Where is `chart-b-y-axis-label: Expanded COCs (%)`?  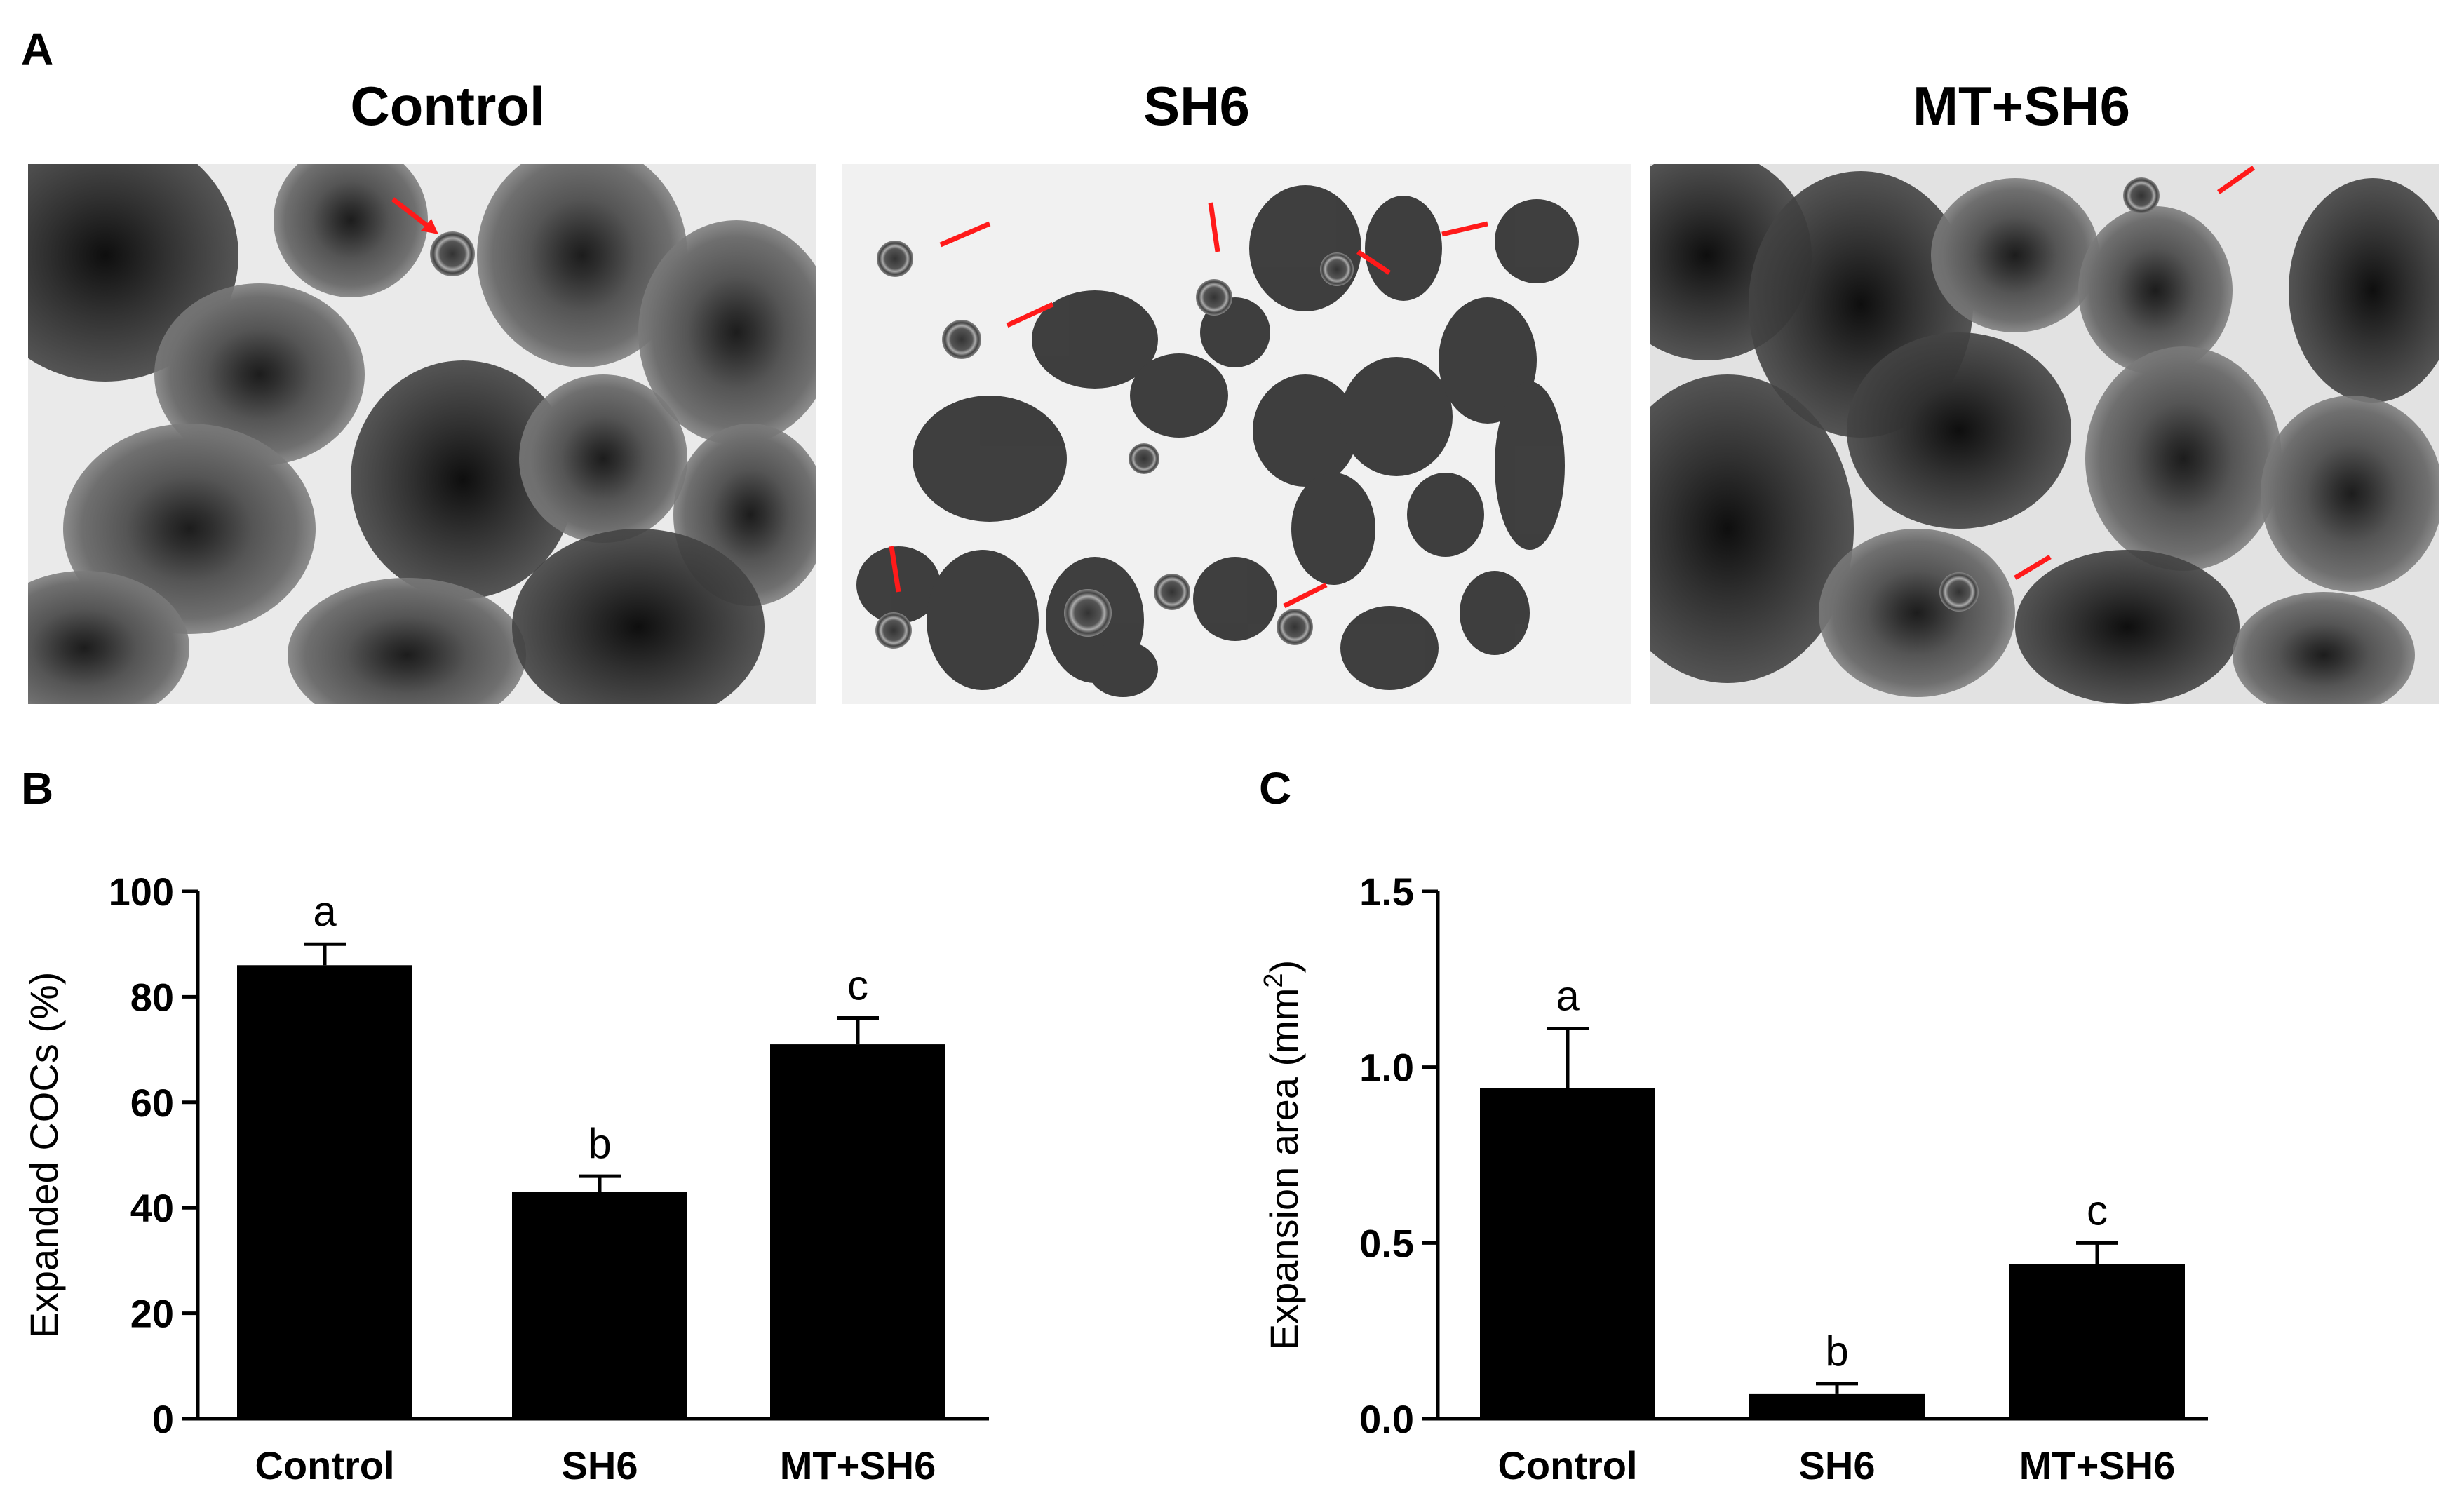 chart-b-y-axis-label: Expanded COCs (%) is located at coordinates (44, 1155).